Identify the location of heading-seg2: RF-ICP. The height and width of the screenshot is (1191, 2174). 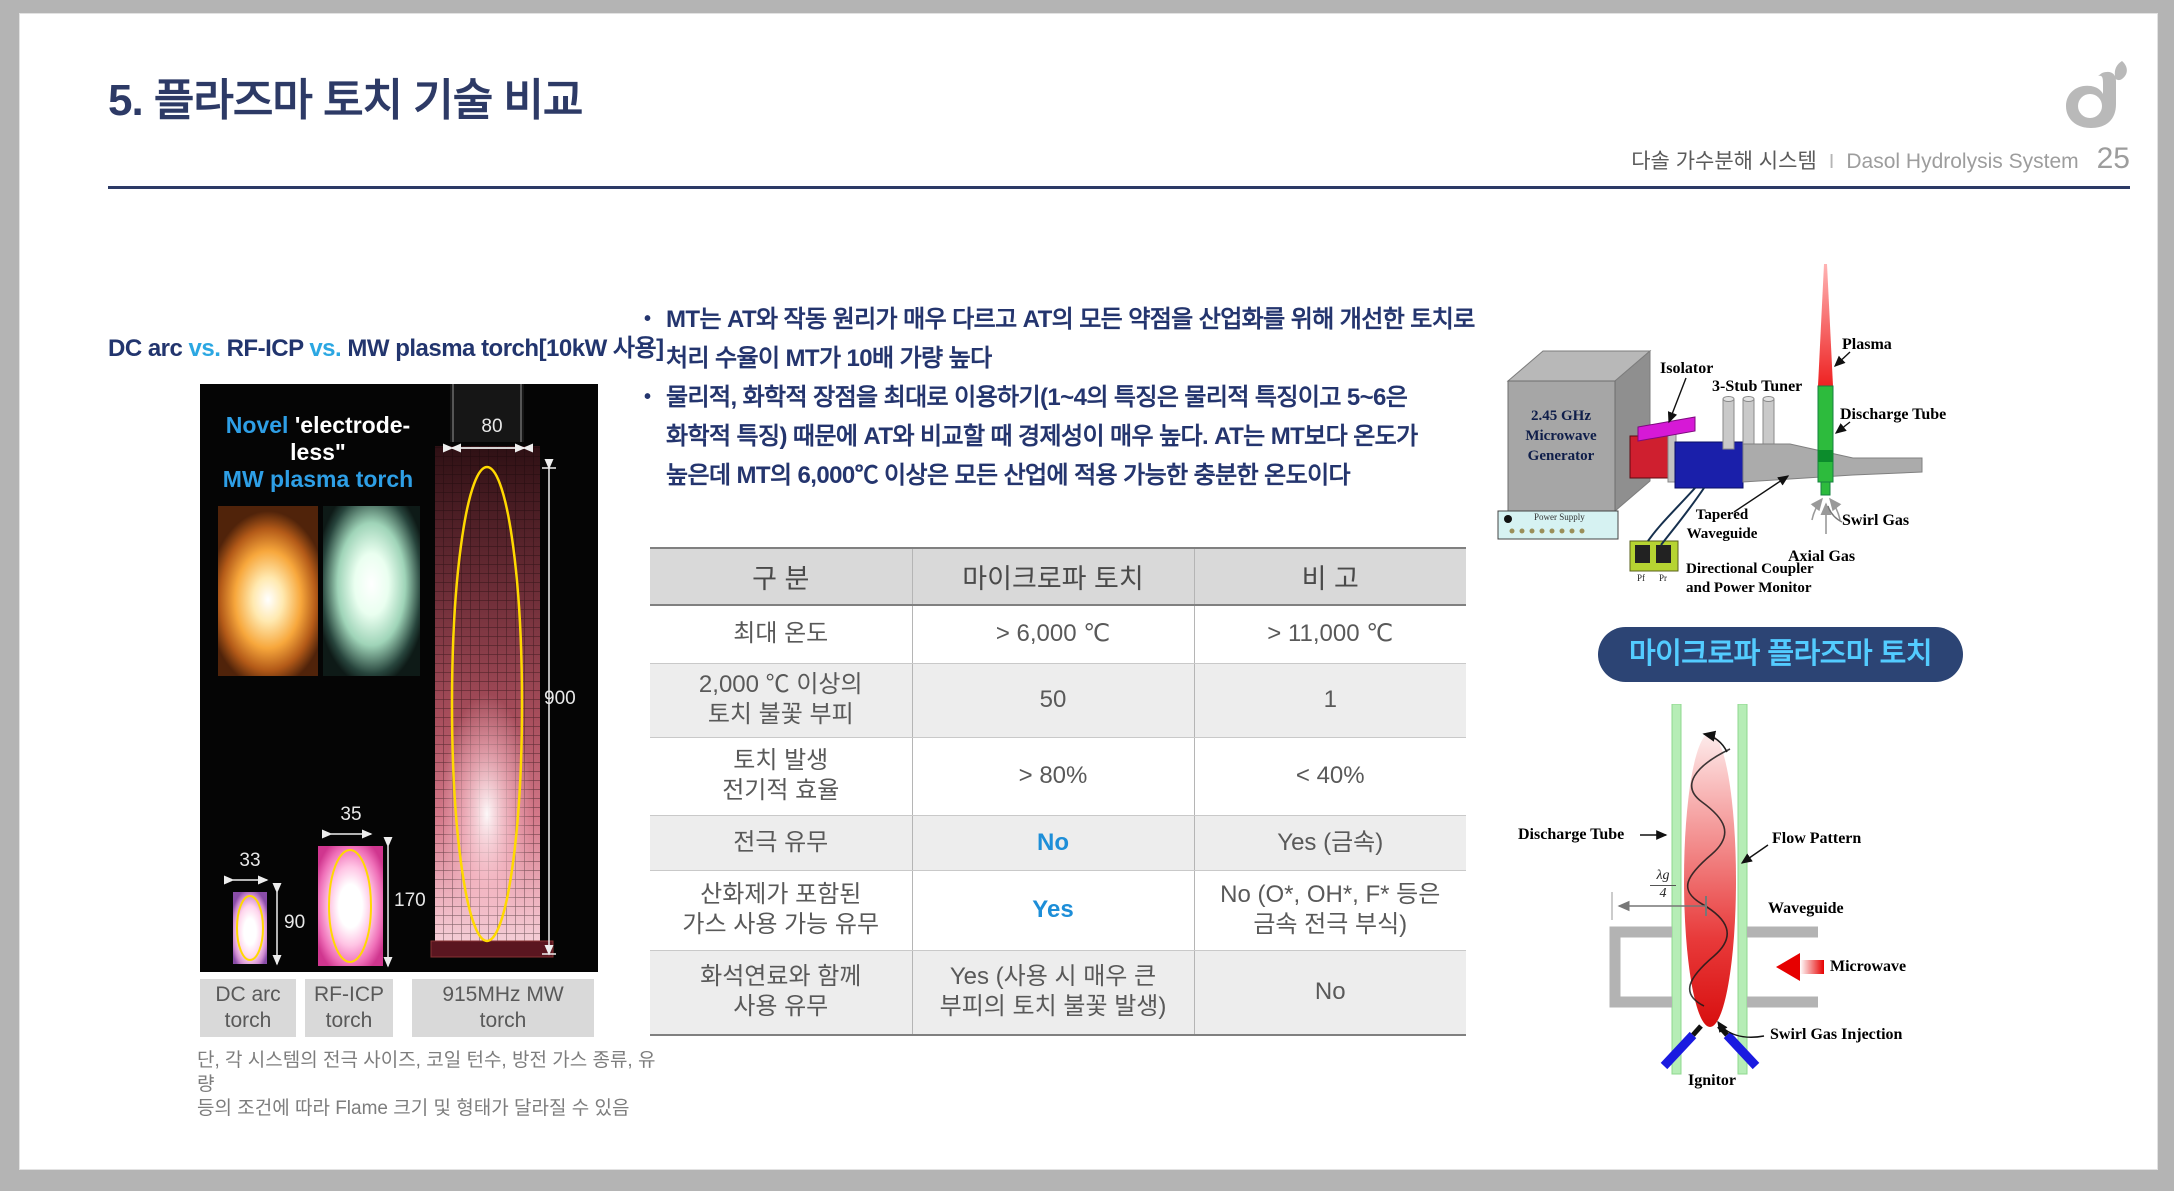
(265, 348).